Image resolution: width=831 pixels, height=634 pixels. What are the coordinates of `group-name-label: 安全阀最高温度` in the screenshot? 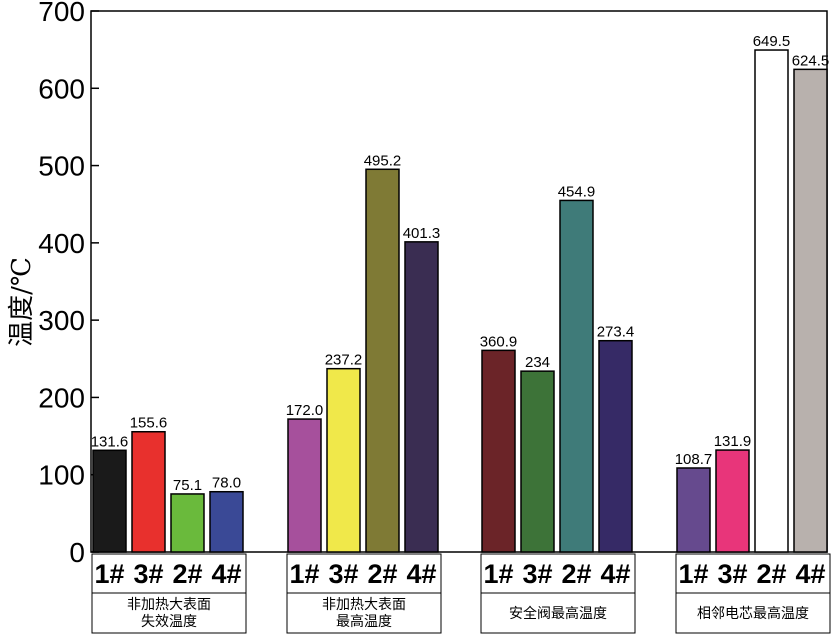 It's located at (558, 613).